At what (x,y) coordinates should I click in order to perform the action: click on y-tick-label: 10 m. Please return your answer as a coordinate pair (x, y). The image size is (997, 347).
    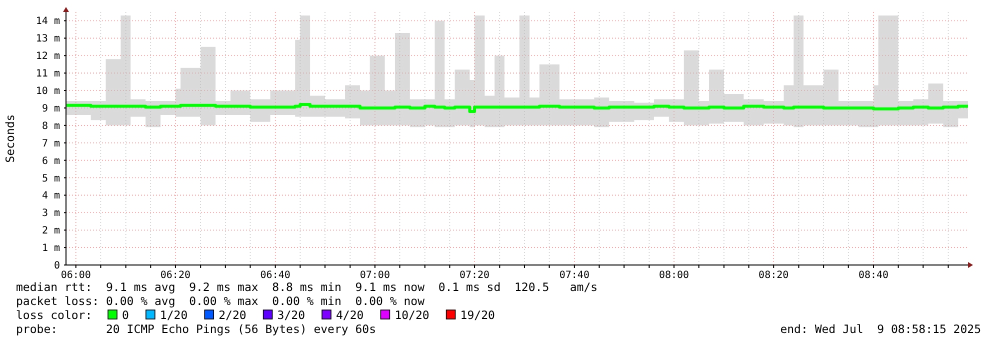
    Looking at the image, I should click on (48, 92).